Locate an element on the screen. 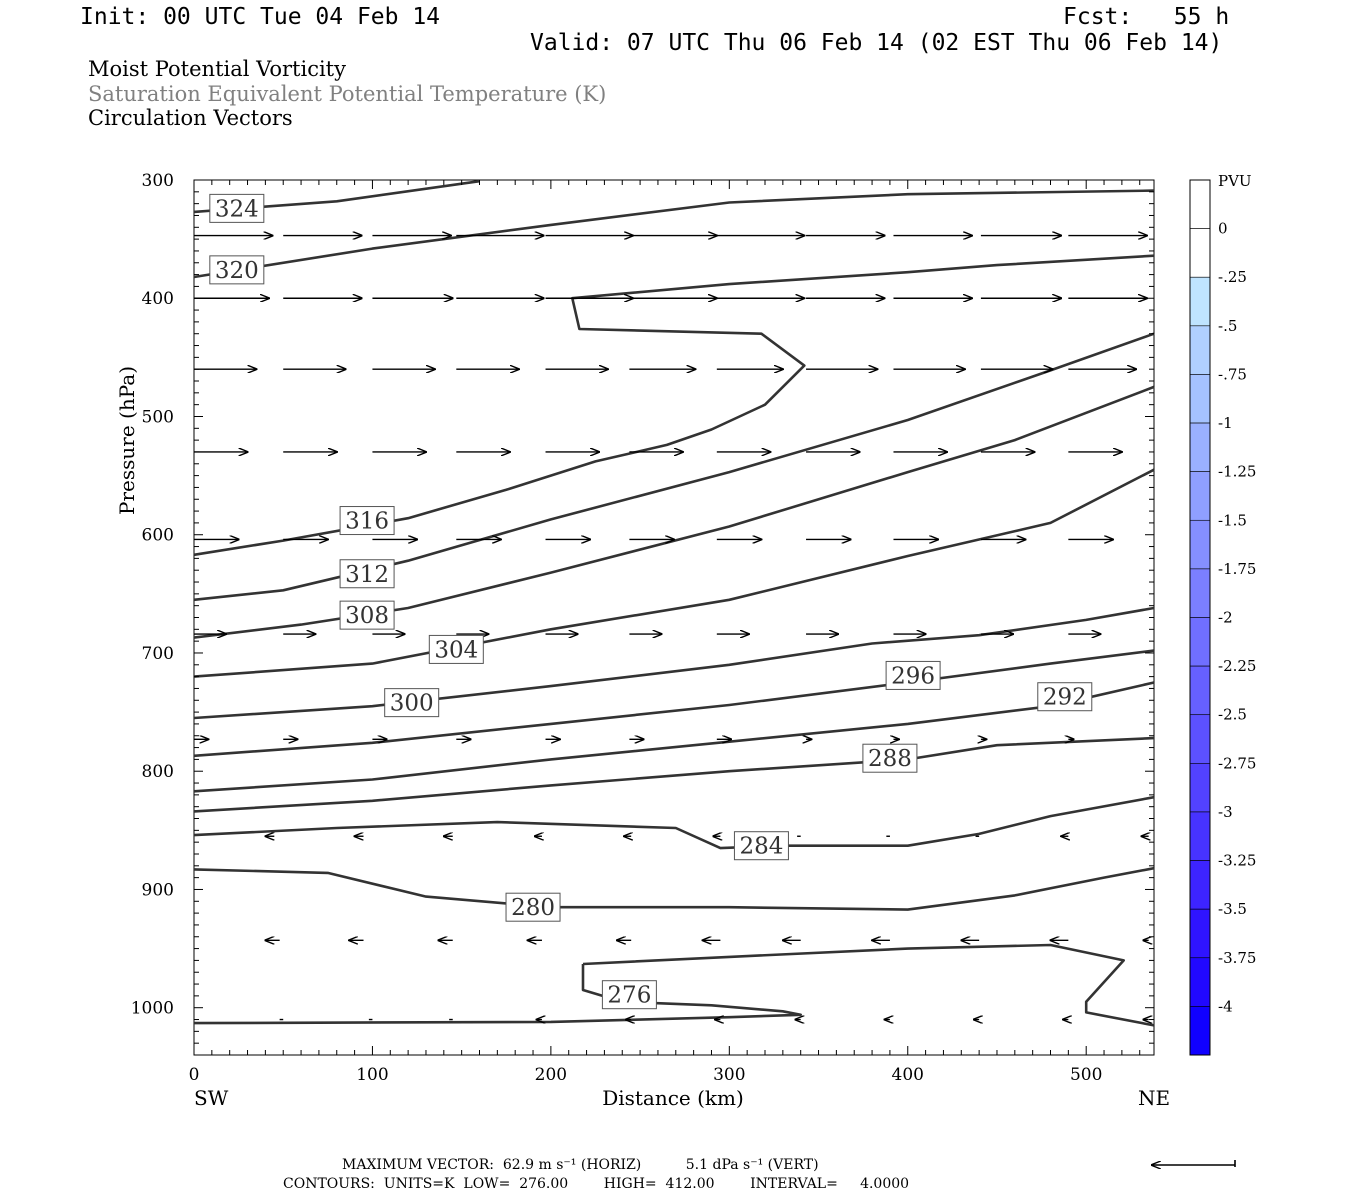  colorbar-tick-label: -1.25 is located at coordinates (1237, 472).